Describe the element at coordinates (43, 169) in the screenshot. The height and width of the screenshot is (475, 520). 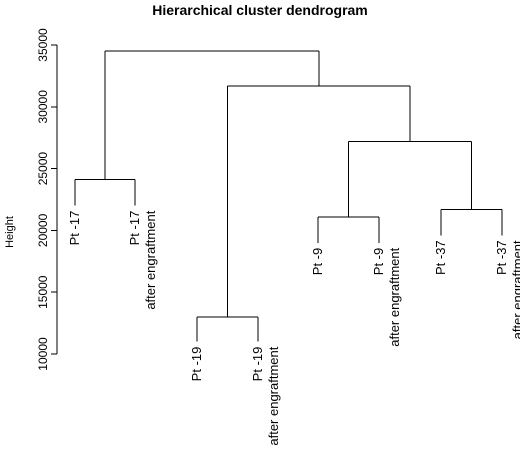
I see `y-tick-label: 25000` at that location.